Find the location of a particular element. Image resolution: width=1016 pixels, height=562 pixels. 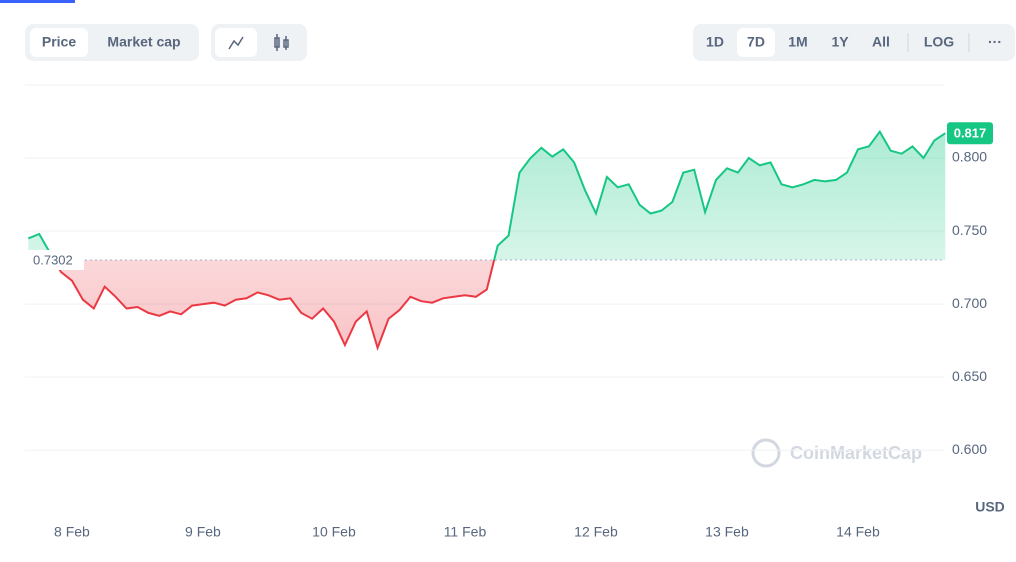

x-tick-label: 8 Feb is located at coordinates (72, 532).